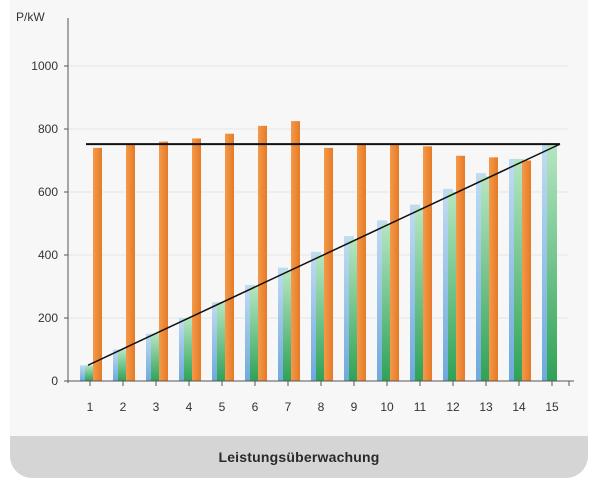 Image resolution: width=590 pixels, height=482 pixels. I want to click on chart-footer: Leistungsüberwachung, so click(299, 457).